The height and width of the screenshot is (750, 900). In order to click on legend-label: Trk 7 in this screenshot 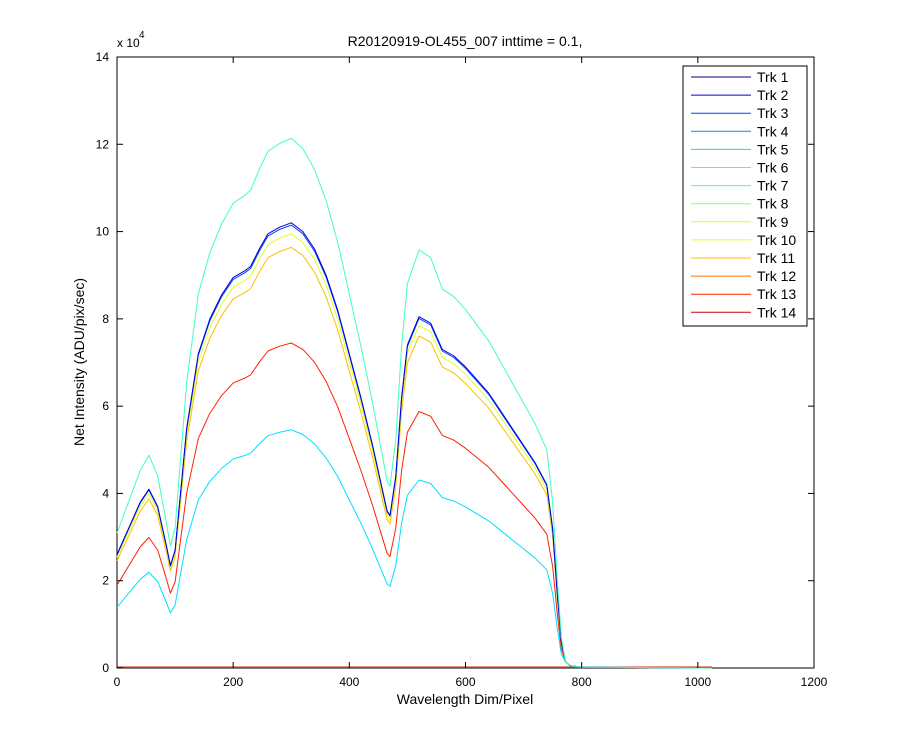, I will do `click(773, 186)`.